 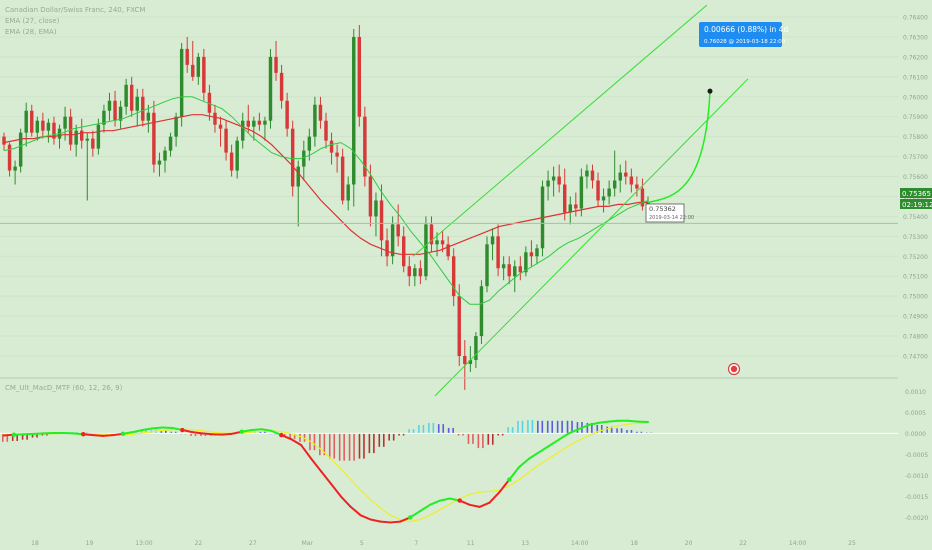 I want to click on channel-upper-line, so click(x=560, y=130).